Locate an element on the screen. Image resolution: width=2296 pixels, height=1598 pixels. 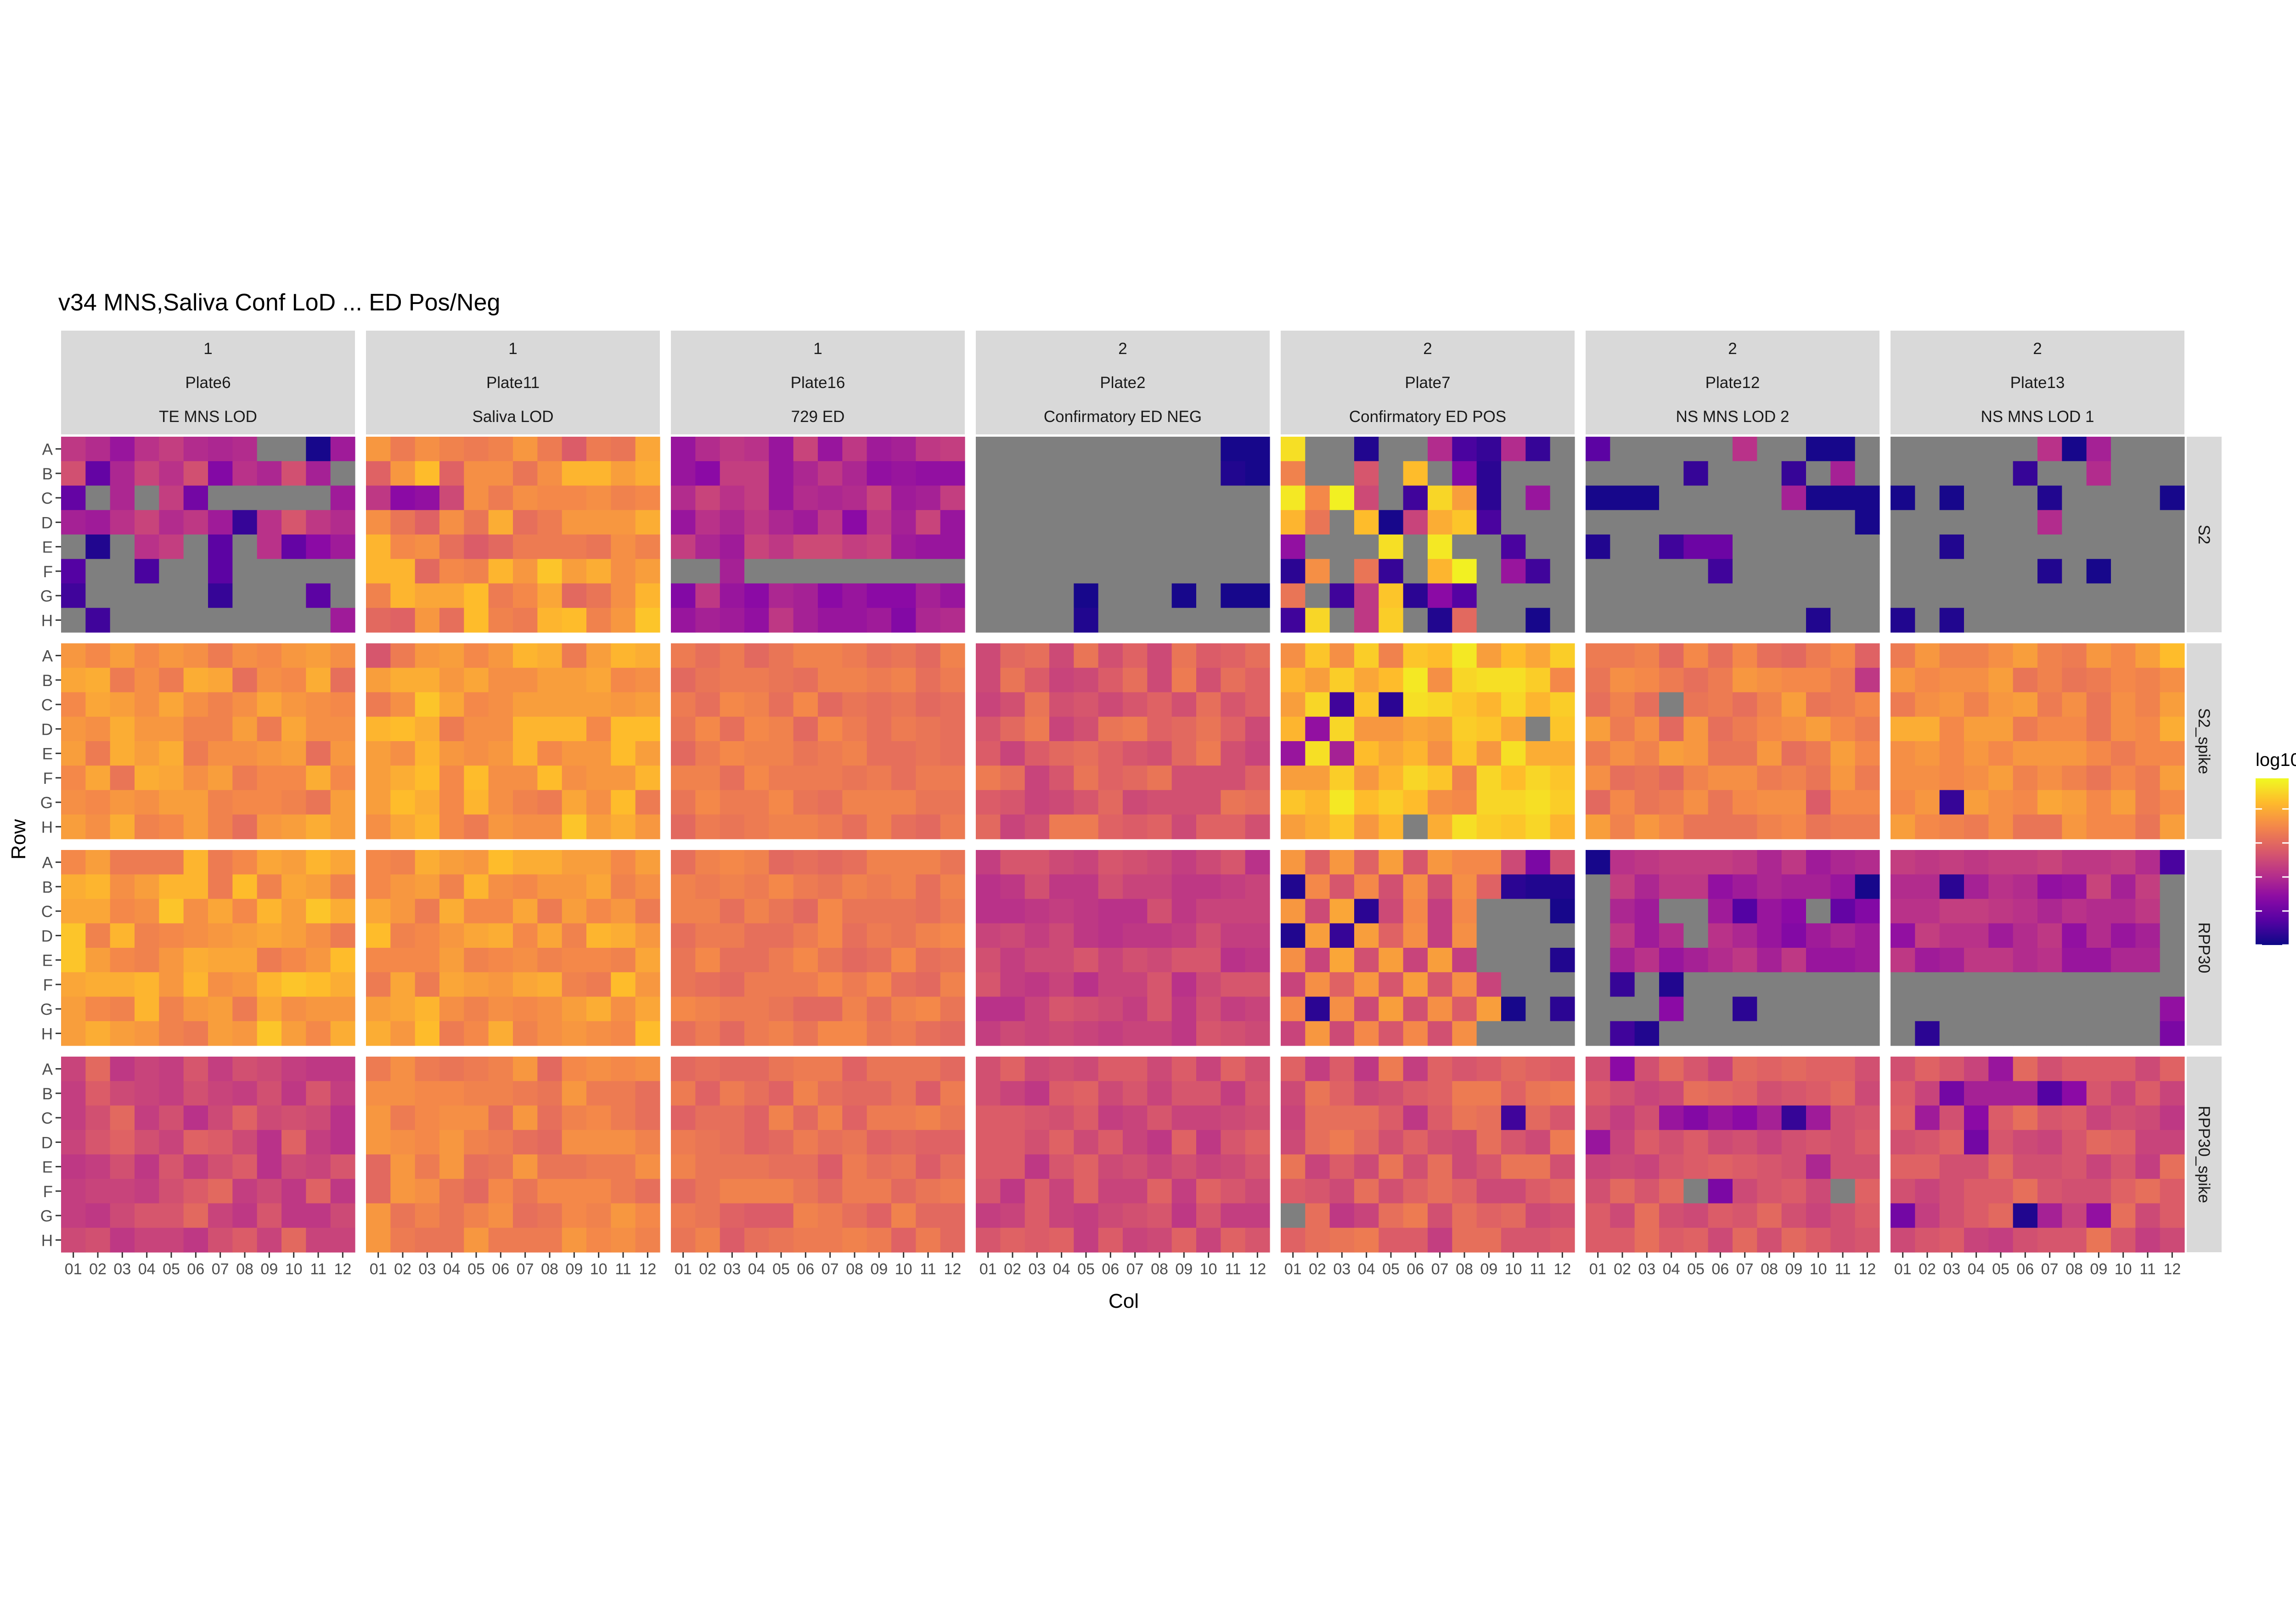
x-tick-label: 01 is located at coordinates (1293, 1269).